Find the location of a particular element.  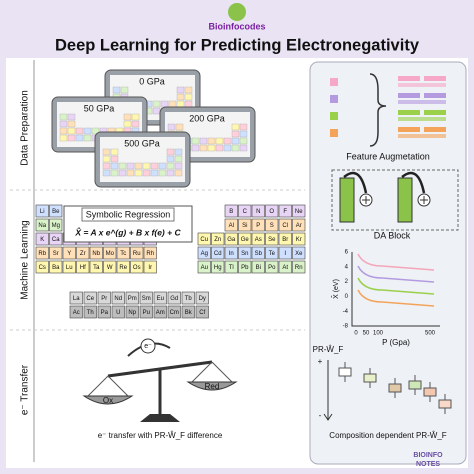

plus-sign: + is located at coordinates (320, 361).